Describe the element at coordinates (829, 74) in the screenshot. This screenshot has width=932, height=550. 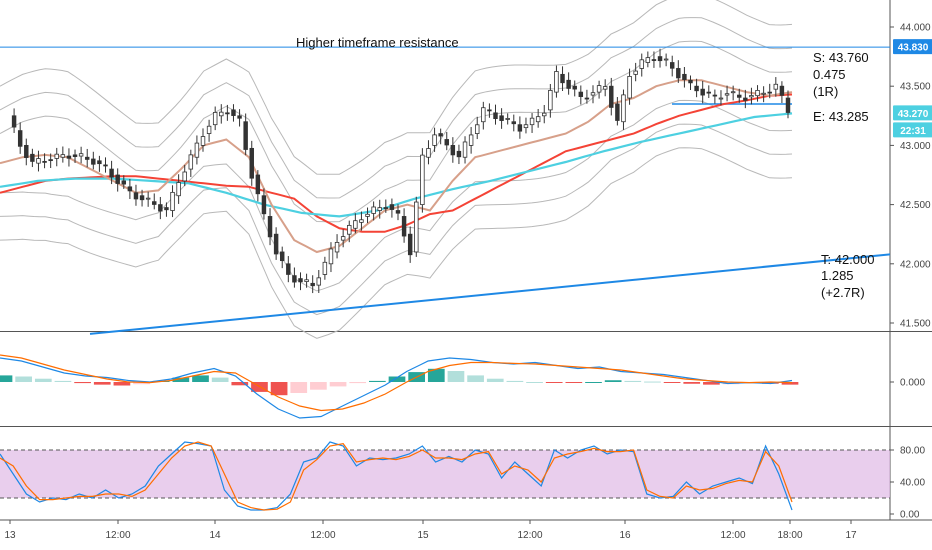
I see `annotation-label: 0.475` at that location.